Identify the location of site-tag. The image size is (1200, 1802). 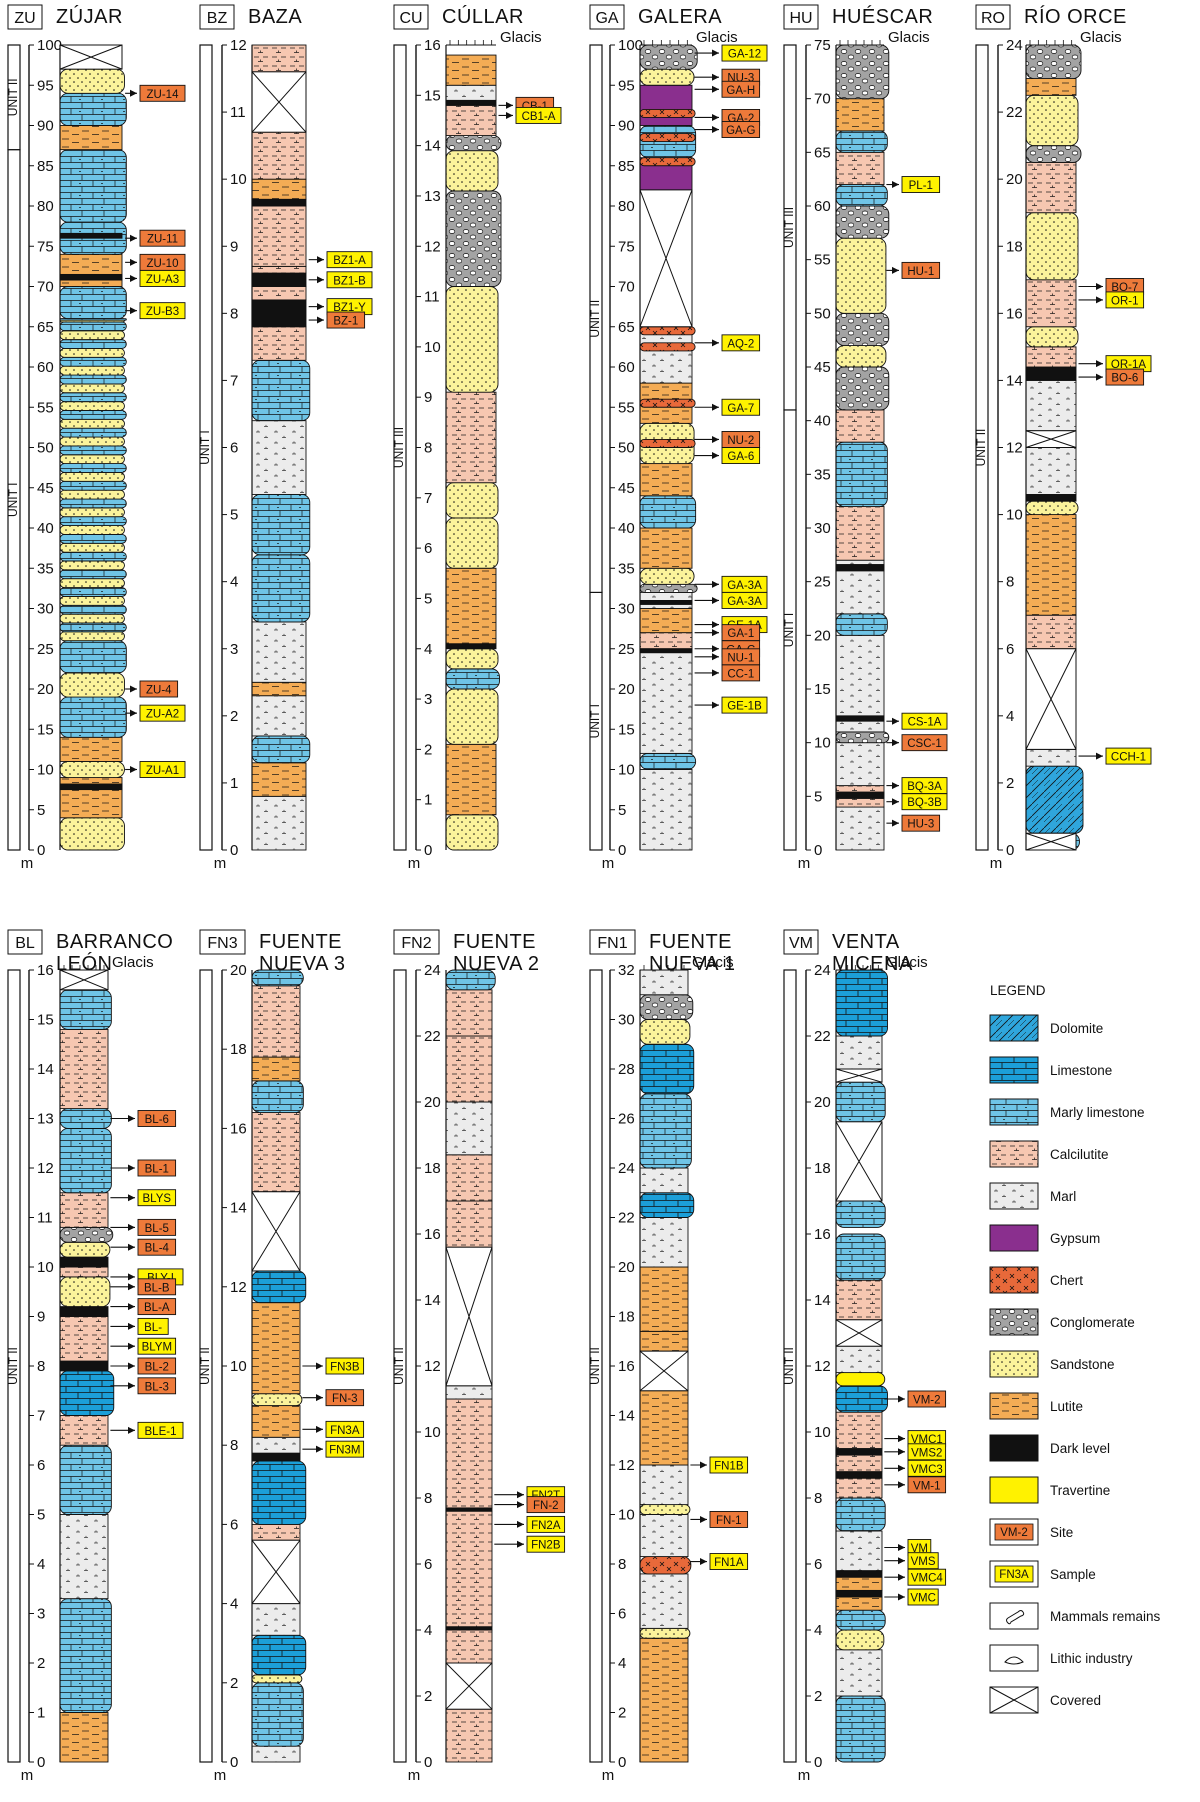
(921, 270).